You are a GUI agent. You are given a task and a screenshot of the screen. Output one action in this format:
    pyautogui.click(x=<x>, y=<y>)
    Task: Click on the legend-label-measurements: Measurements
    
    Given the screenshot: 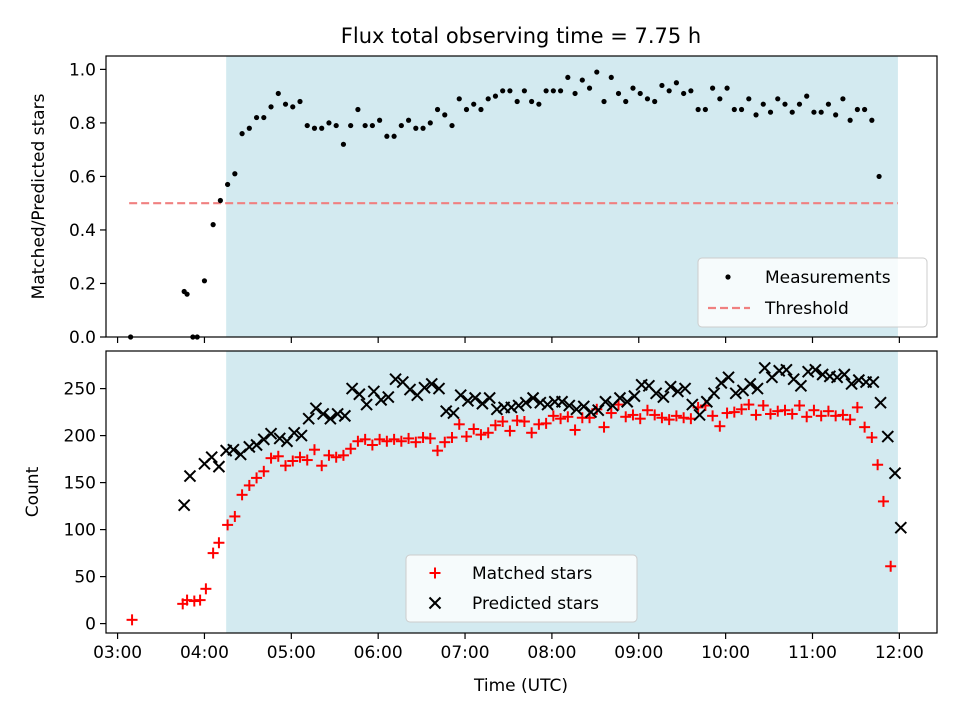 What is the action you would take?
    pyautogui.click(x=828, y=278)
    